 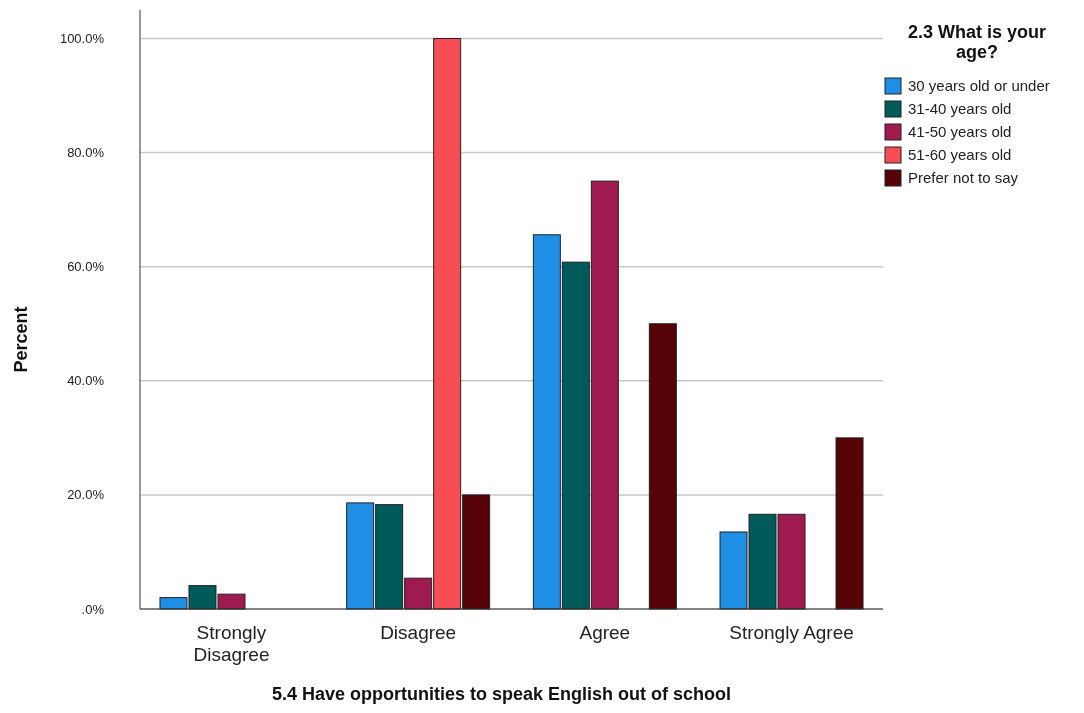 What do you see at coordinates (21, 339) in the screenshot?
I see `y-axis-title: Percent` at bounding box center [21, 339].